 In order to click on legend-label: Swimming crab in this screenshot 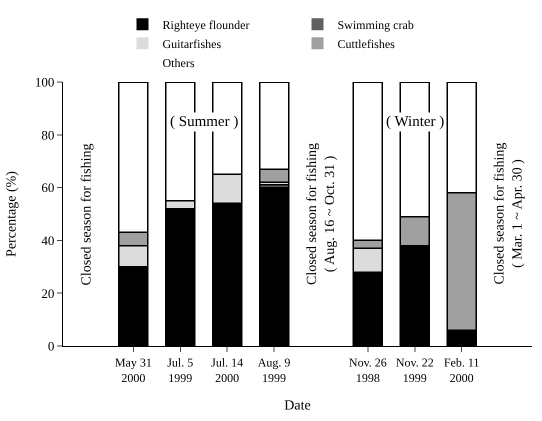, I will do `click(376, 25)`.